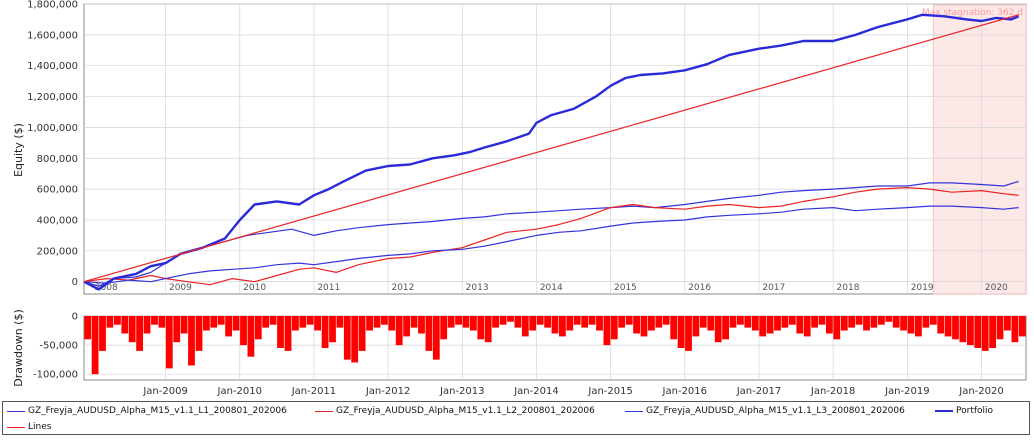 The image size is (1034, 441). What do you see at coordinates (52, 97) in the screenshot?
I see `equity-y-tick-label: 1,200,000` at bounding box center [52, 97].